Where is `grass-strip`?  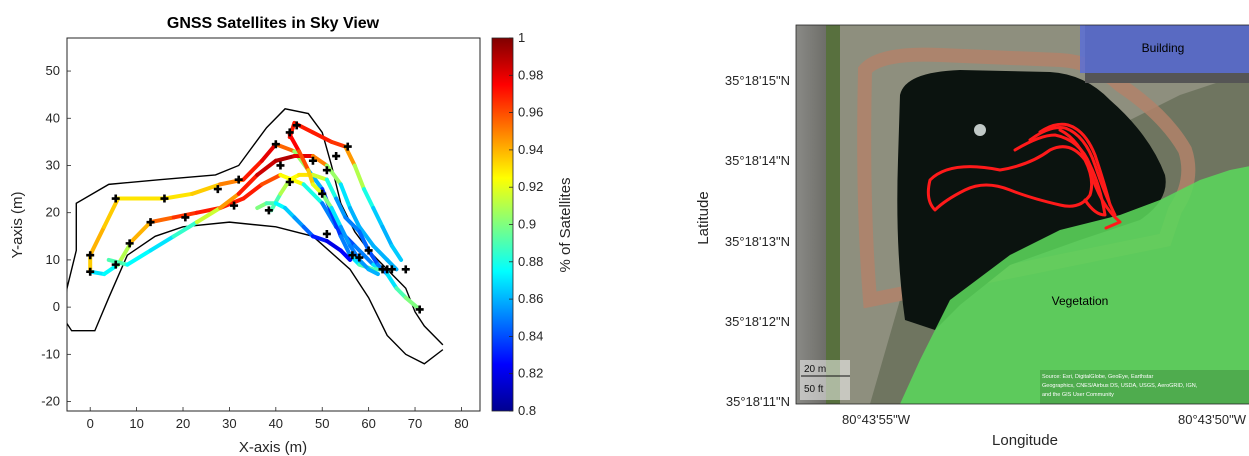 grass-strip is located at coordinates (833, 214).